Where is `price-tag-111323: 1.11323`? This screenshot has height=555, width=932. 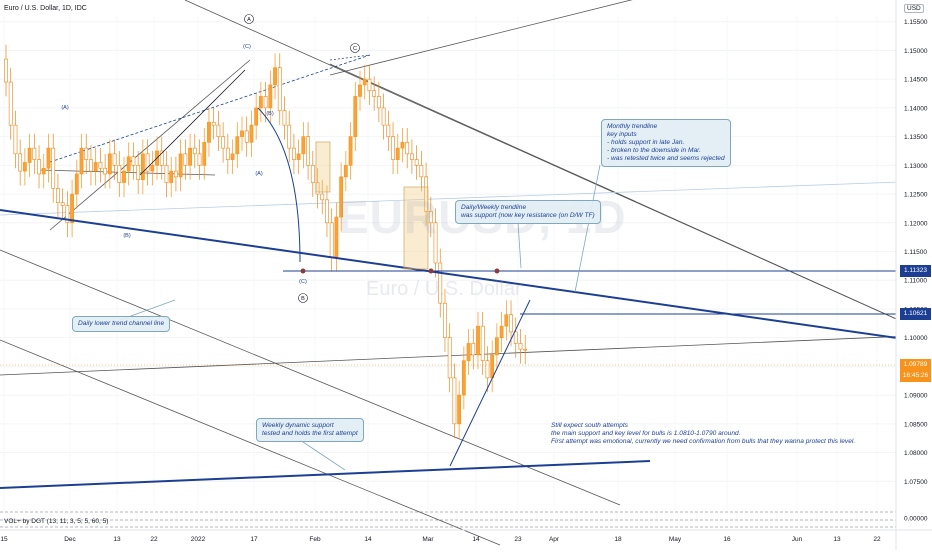 price-tag-111323: 1.11323 is located at coordinates (915, 271).